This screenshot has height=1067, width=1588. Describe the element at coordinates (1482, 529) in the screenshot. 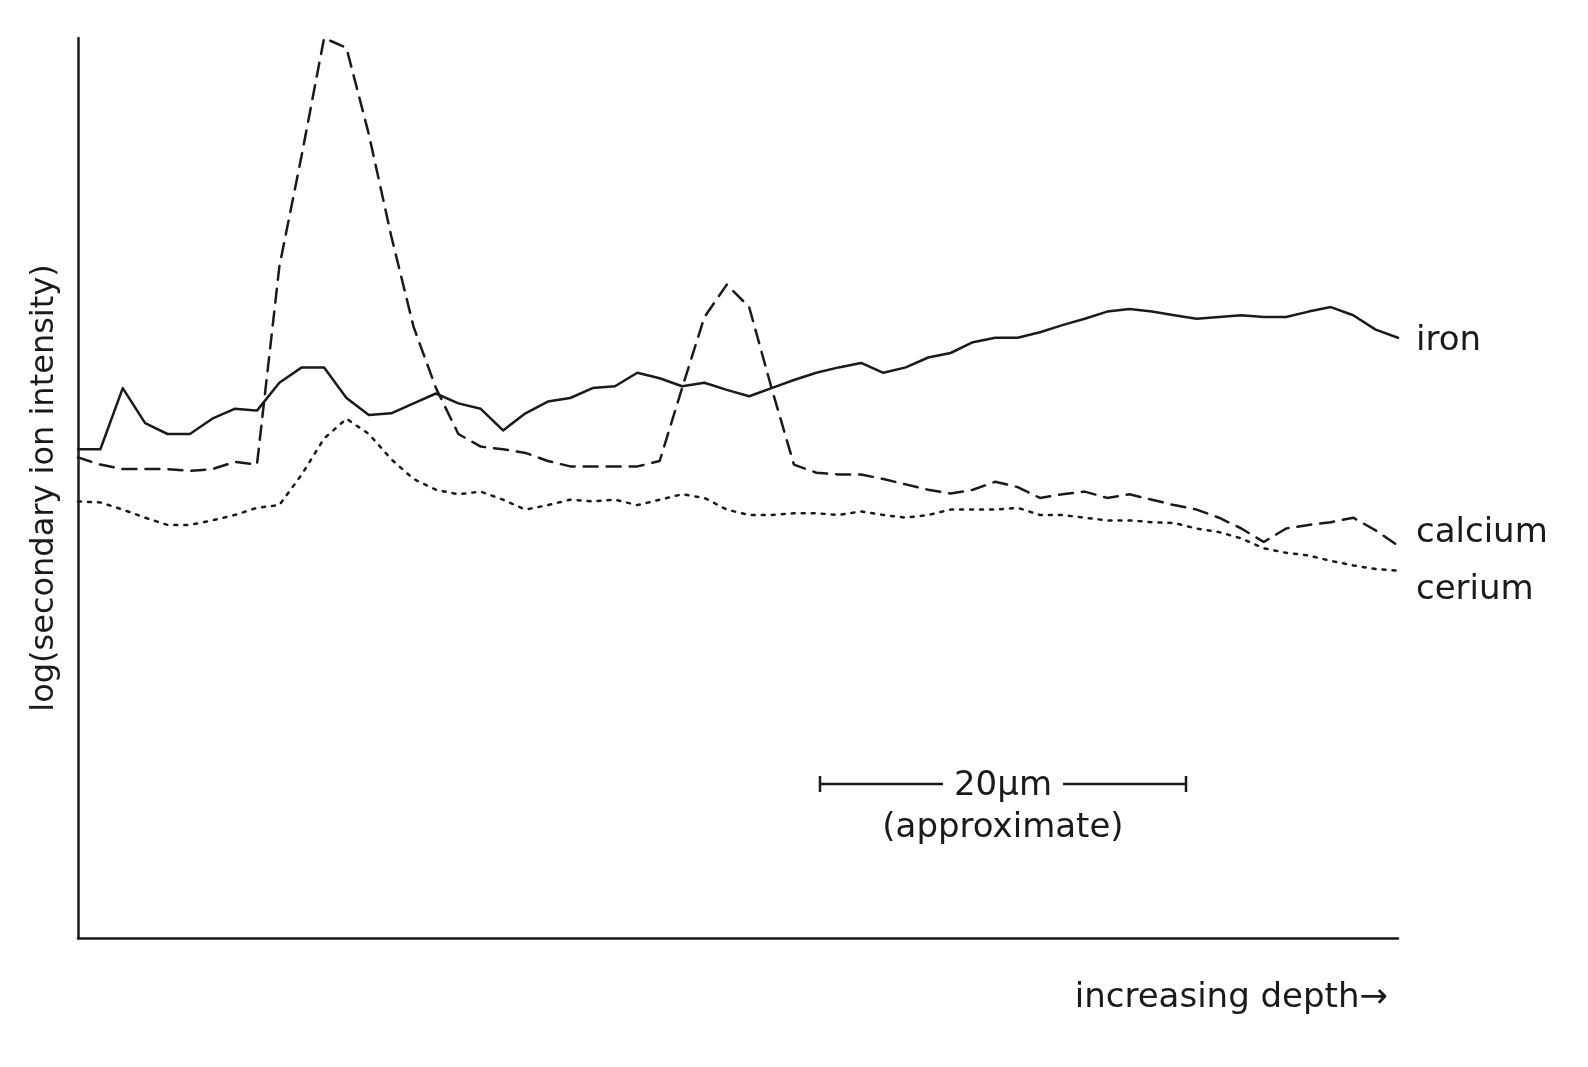

I see `series-label: calcium` at that location.